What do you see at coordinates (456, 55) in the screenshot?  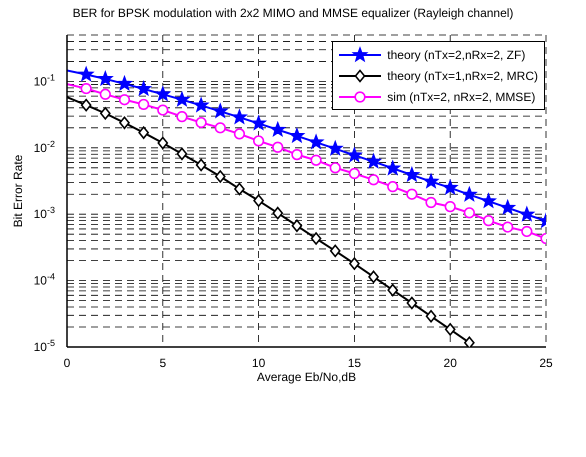 I see `legend-label: theory (nTx=2,nRx=2, ZF)` at bounding box center [456, 55].